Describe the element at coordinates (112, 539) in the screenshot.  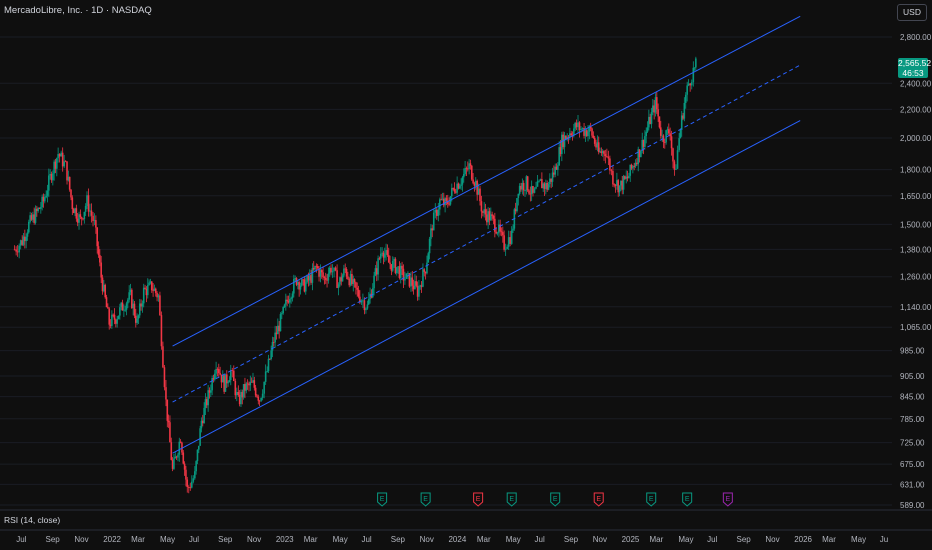
I see `time-tick-label: 2022` at that location.